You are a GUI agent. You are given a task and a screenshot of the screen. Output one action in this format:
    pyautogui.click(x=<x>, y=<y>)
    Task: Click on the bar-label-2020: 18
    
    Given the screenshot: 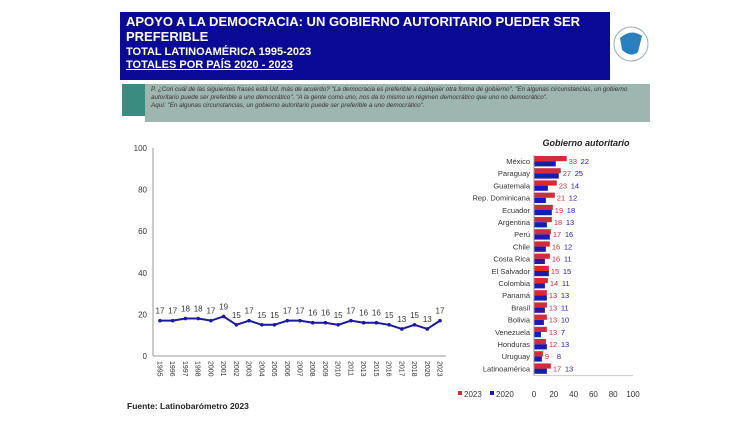 What is the action you would take?
    pyautogui.click(x=571, y=210)
    